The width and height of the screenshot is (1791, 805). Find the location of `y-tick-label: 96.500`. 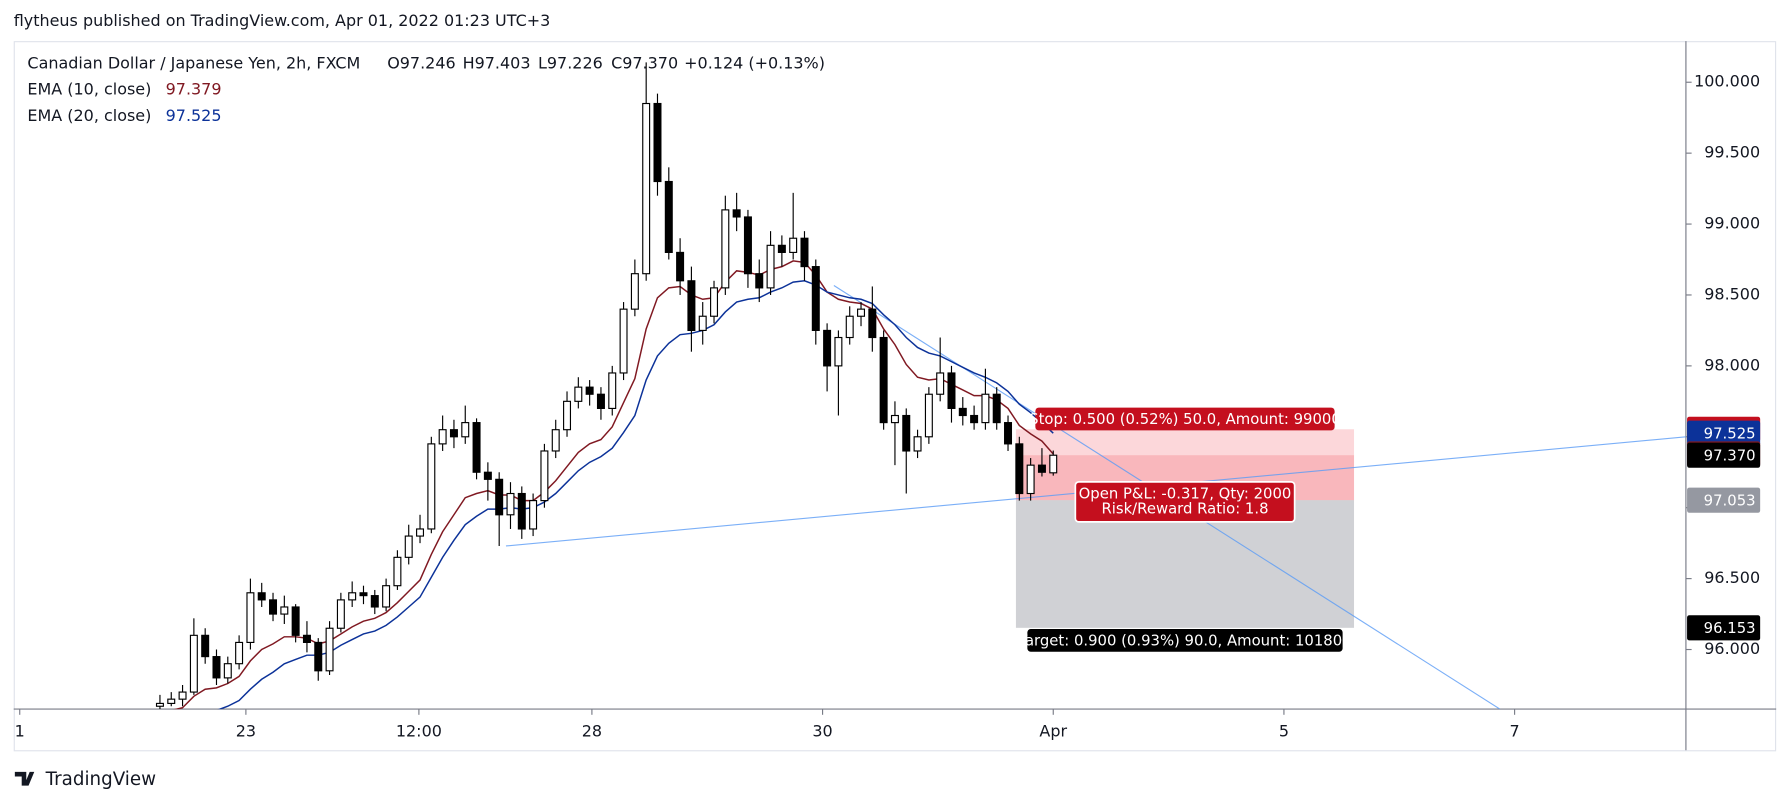

y-tick-label: 96.500 is located at coordinates (1732, 577).